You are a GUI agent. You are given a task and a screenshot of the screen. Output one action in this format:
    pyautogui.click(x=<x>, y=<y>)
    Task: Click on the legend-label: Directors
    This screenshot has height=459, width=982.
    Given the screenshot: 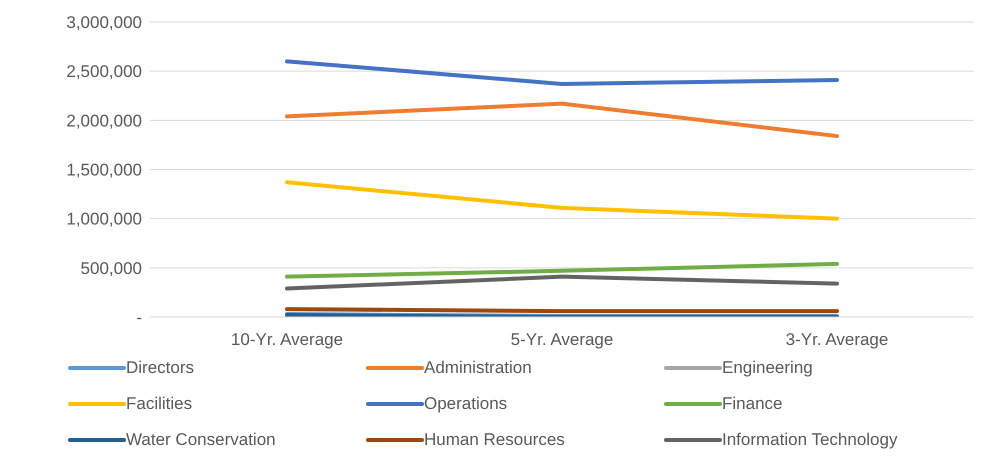 What is the action you would take?
    pyautogui.click(x=160, y=368)
    